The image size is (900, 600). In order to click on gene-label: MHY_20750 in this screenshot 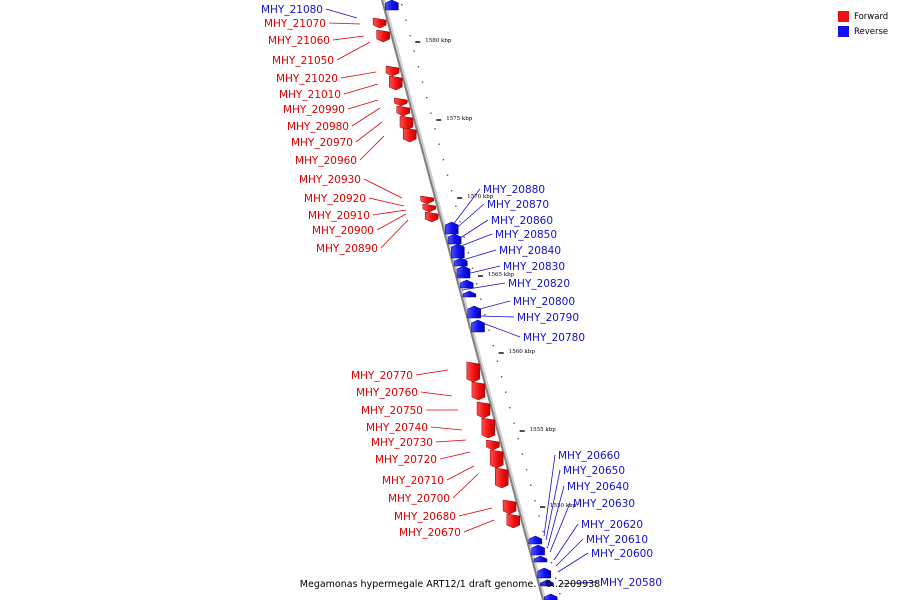, I will do `click(392, 411)`.